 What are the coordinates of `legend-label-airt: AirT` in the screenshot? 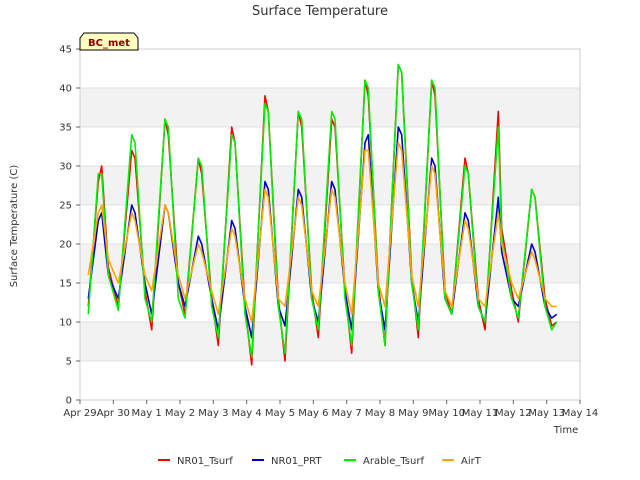 It's located at (471, 461).